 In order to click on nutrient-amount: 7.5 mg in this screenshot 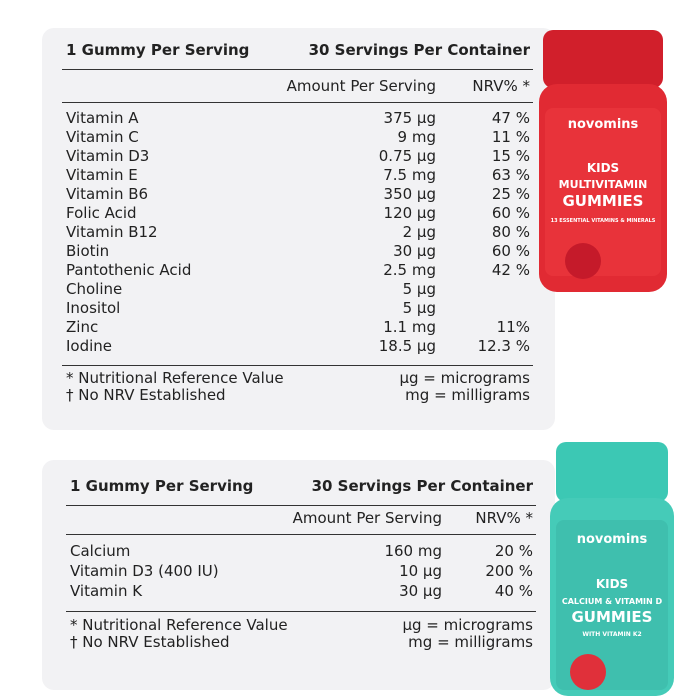, I will do `click(409, 175)`.